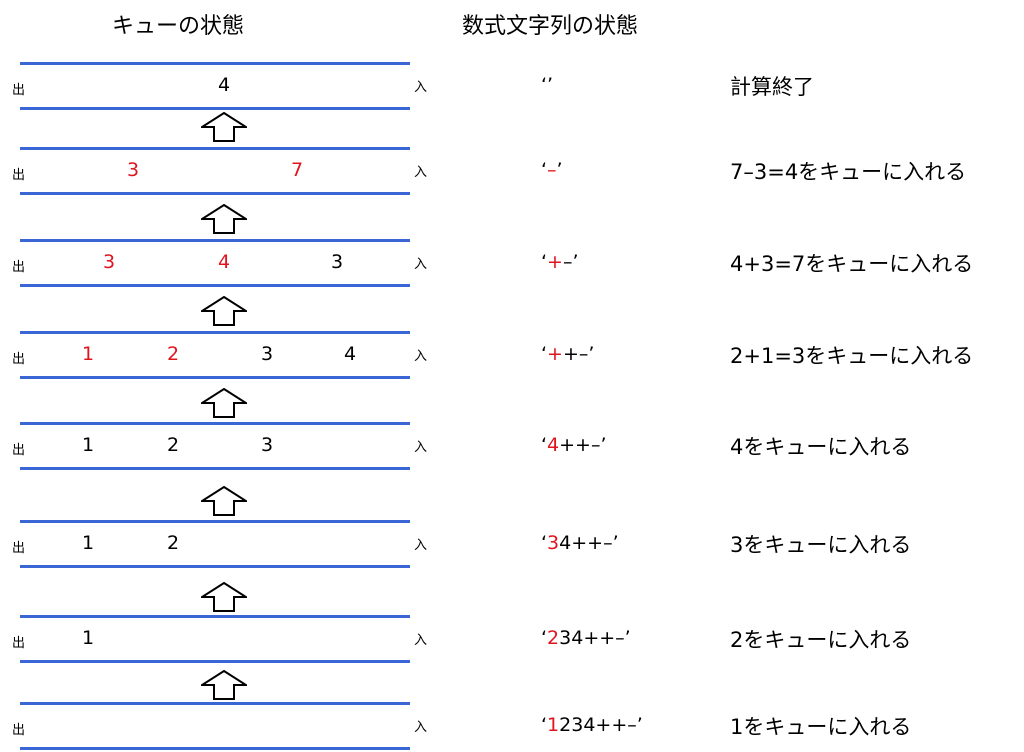  I want to click on expression-segment: ‘’, so click(547, 85).